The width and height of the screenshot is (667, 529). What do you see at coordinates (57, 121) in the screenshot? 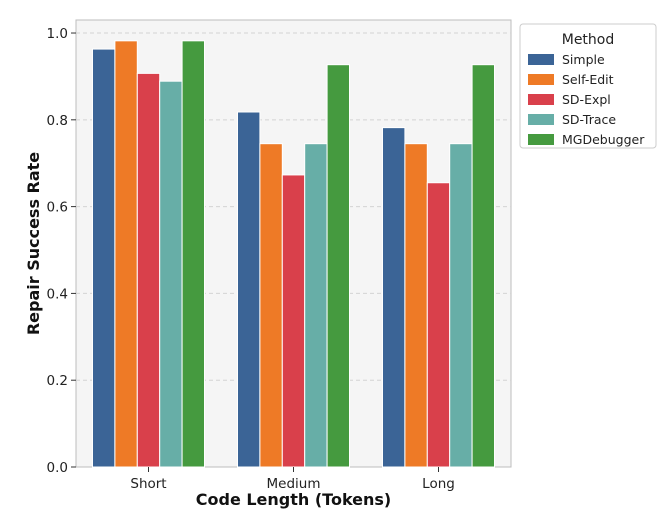
I see `y-tick-label: 0.8` at bounding box center [57, 121].